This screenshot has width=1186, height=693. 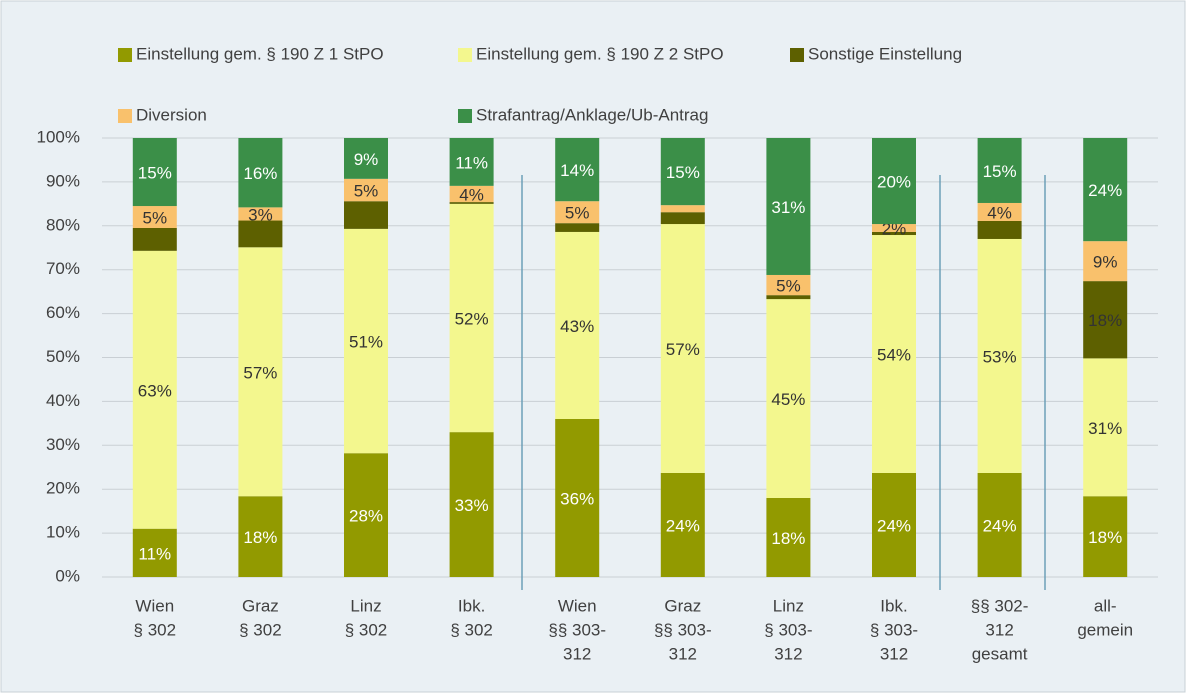 I want to click on y-tick-label: 90%, so click(x=63, y=180).